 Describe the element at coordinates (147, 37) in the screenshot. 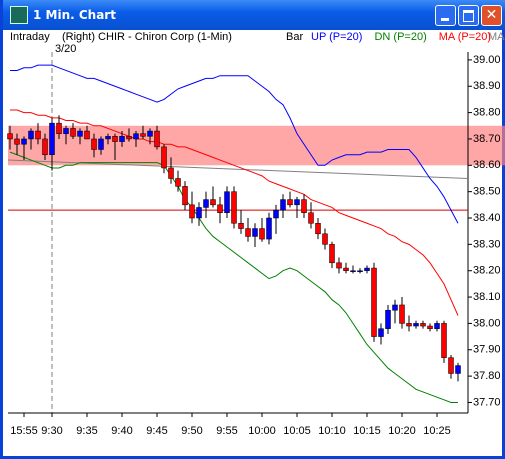

I see `header-symbol: (Right) CHIR - Chiron Corp (1-Min)` at that location.